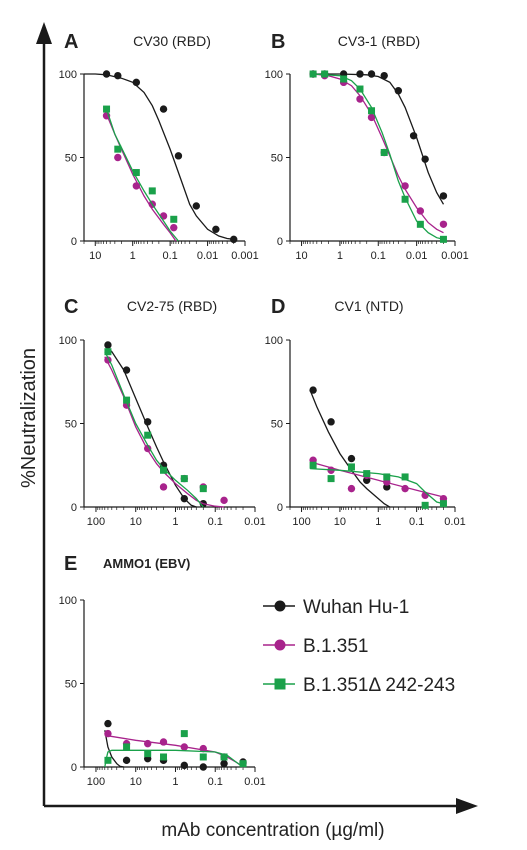  Describe the element at coordinates (467, 806) in the screenshot. I see `outer-x-arrow` at that location.